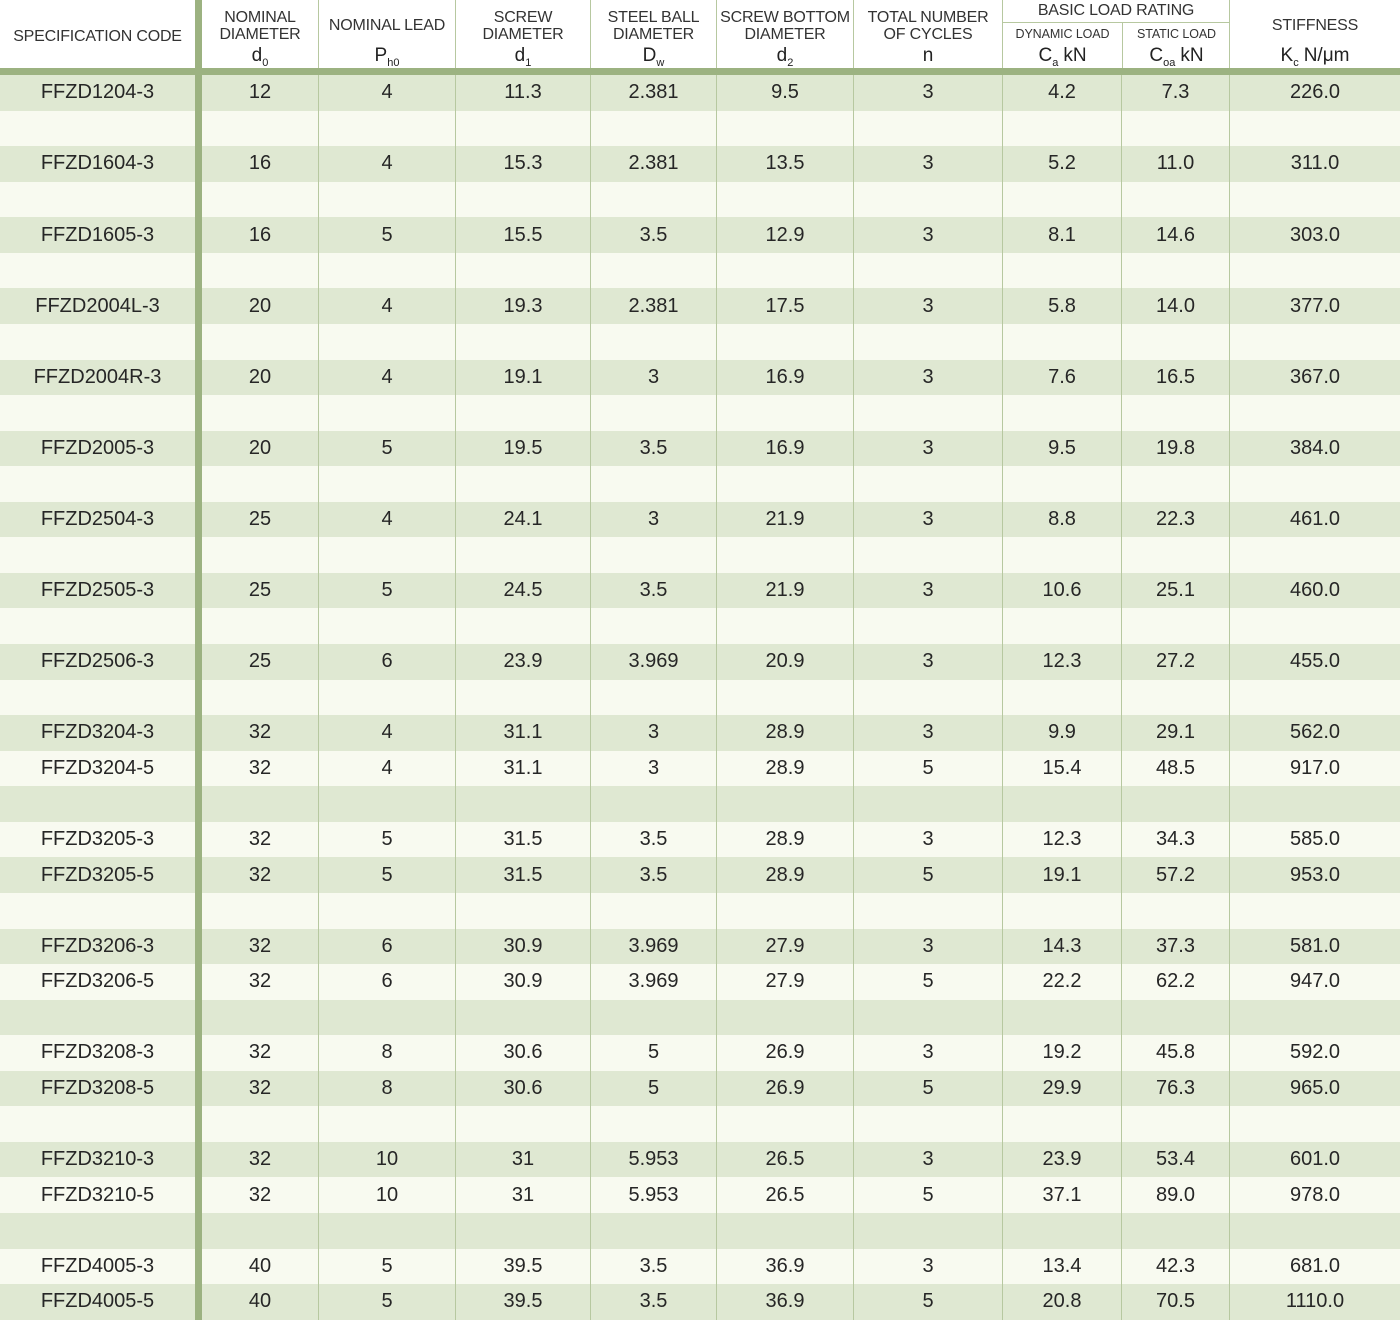  What do you see at coordinates (1061, 839) in the screenshot?
I see `cell-ca: 12.3` at bounding box center [1061, 839].